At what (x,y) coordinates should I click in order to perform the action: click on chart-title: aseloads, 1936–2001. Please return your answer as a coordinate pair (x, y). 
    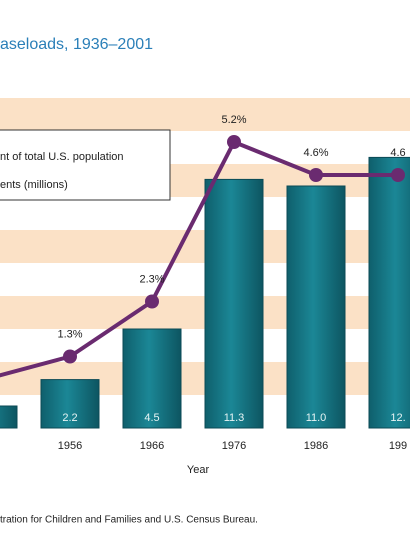
    Looking at the image, I should click on (76, 44).